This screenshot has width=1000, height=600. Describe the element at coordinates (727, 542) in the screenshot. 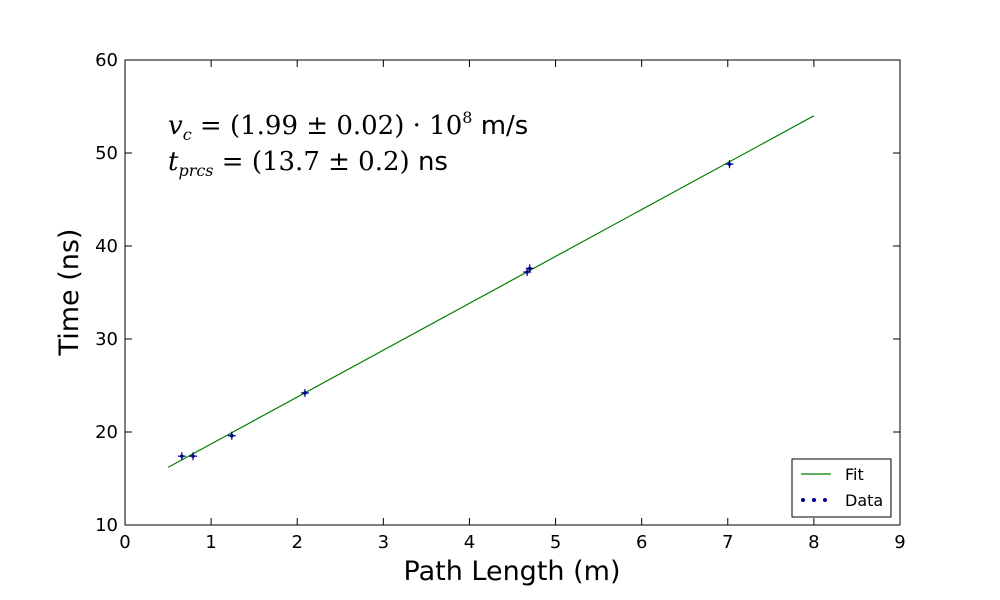

I see `x-tick-label: 7` at that location.